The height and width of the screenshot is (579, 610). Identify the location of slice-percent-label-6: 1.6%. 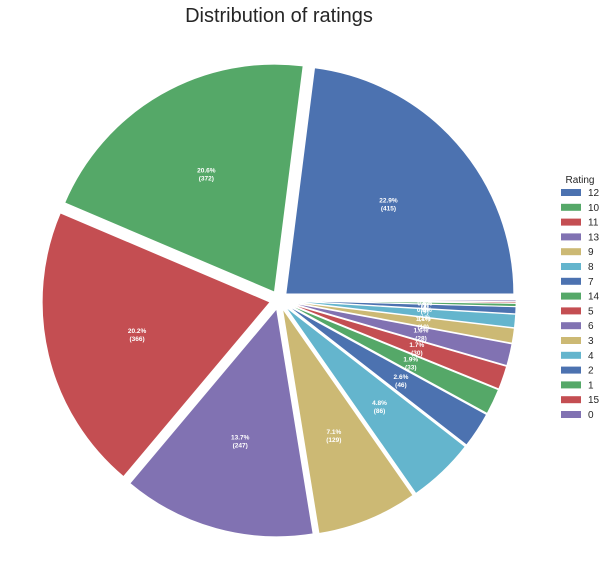
(421, 331).